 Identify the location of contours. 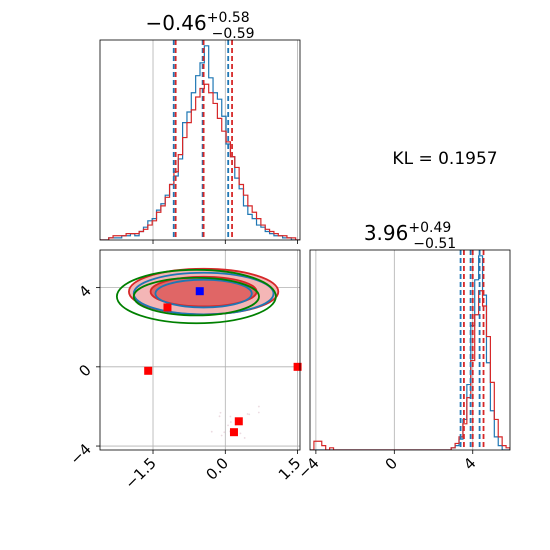
(197, 296).